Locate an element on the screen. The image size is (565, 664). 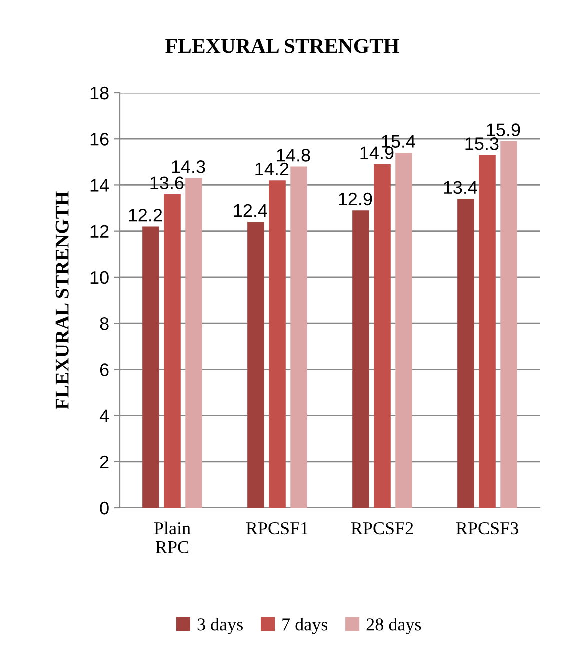
y-tick-label: 8 is located at coordinates (104, 323).